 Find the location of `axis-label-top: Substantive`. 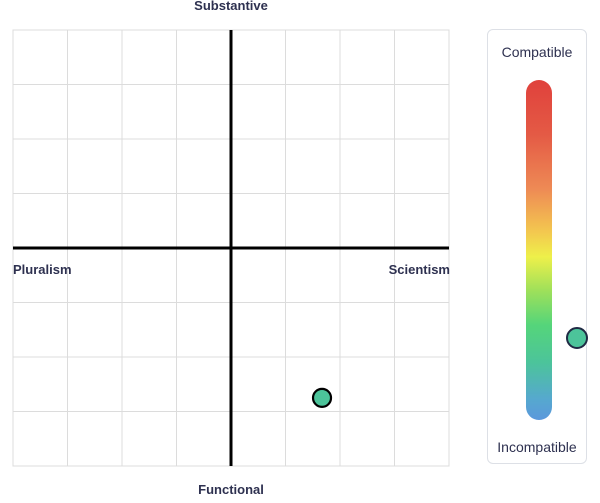

axis-label-top: Substantive is located at coordinates (231, 6).